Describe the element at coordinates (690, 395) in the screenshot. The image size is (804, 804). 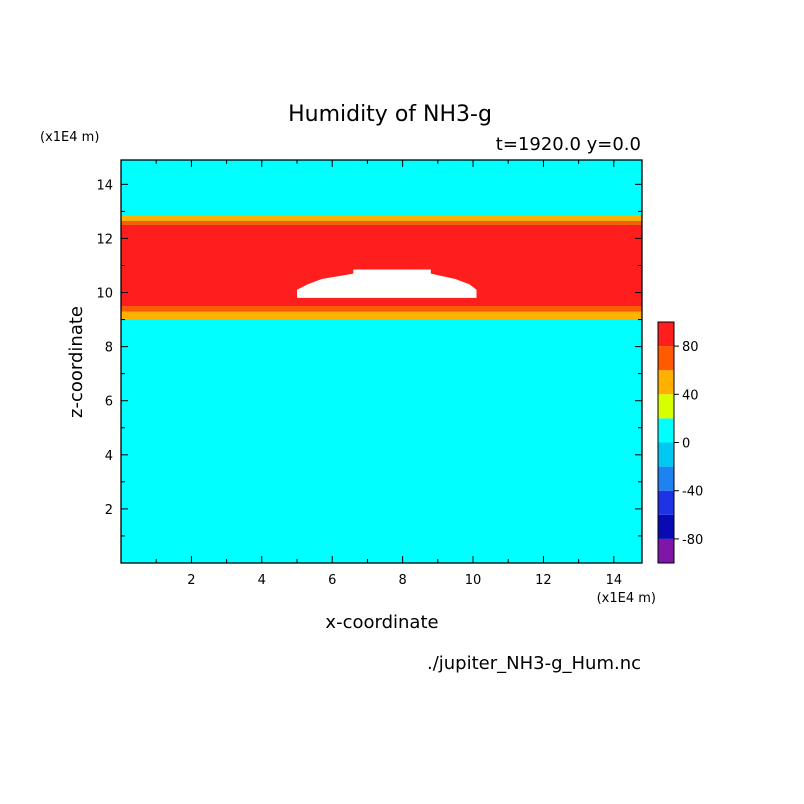
I see `colorbar-label: 40` at that location.